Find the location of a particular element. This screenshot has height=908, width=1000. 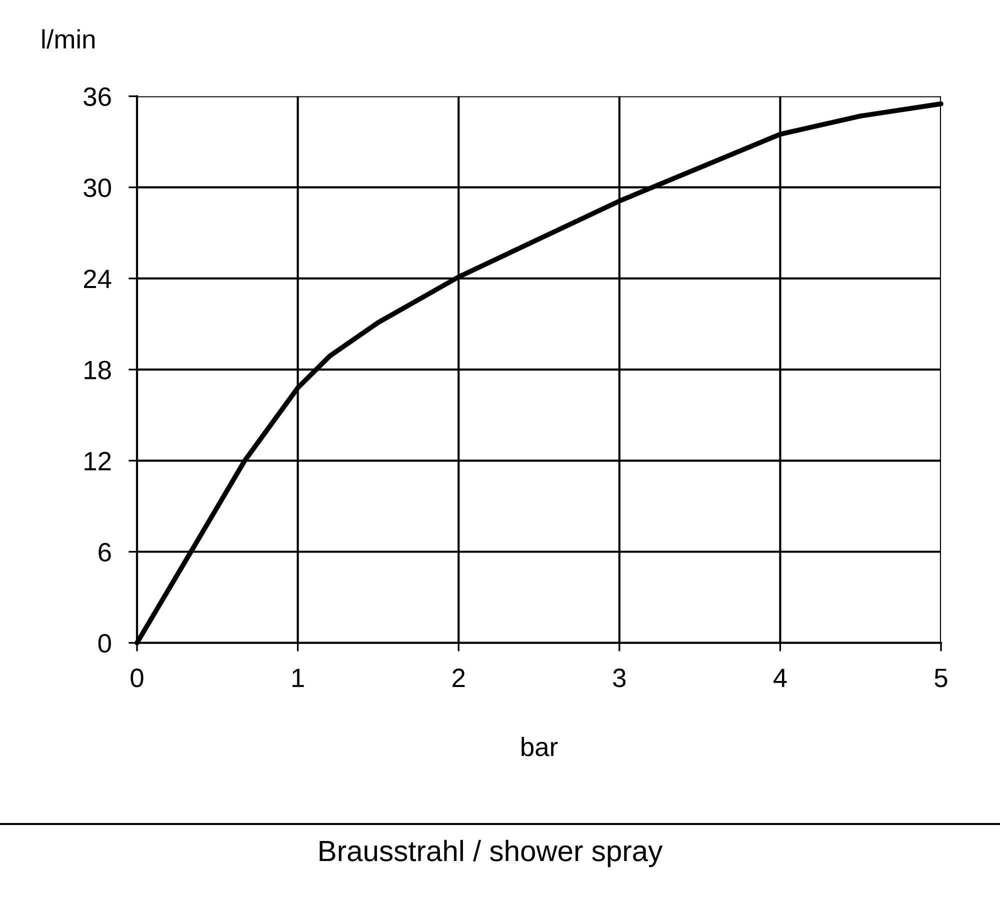

x-tick-label: 5 is located at coordinates (941, 678).